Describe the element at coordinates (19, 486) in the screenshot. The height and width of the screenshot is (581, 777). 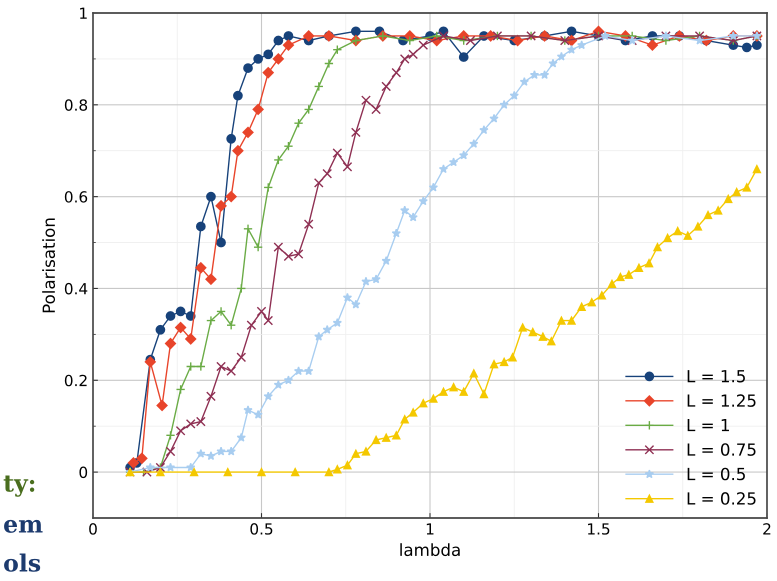
I see `text: ty:` at that location.